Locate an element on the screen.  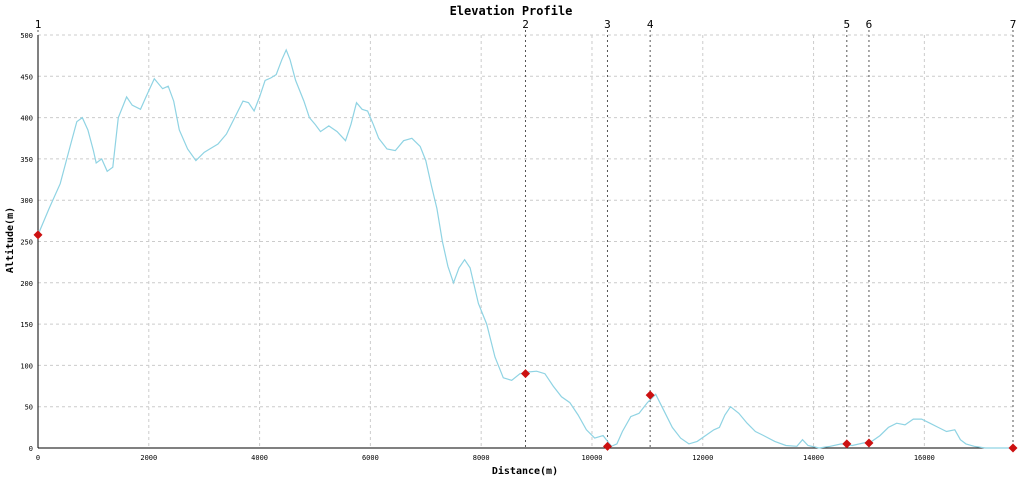
waypoint-label: 1 is located at coordinates (38, 24).